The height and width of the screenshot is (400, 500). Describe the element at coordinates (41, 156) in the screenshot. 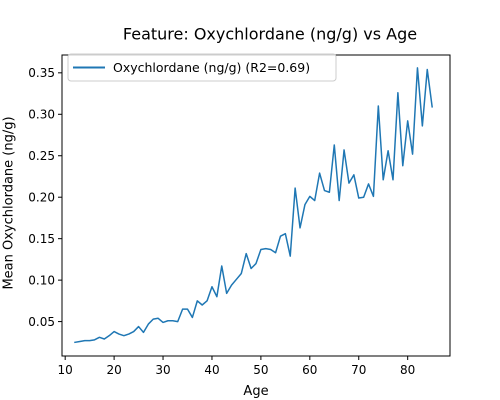

I see `y-tick-label: 0.25` at that location.